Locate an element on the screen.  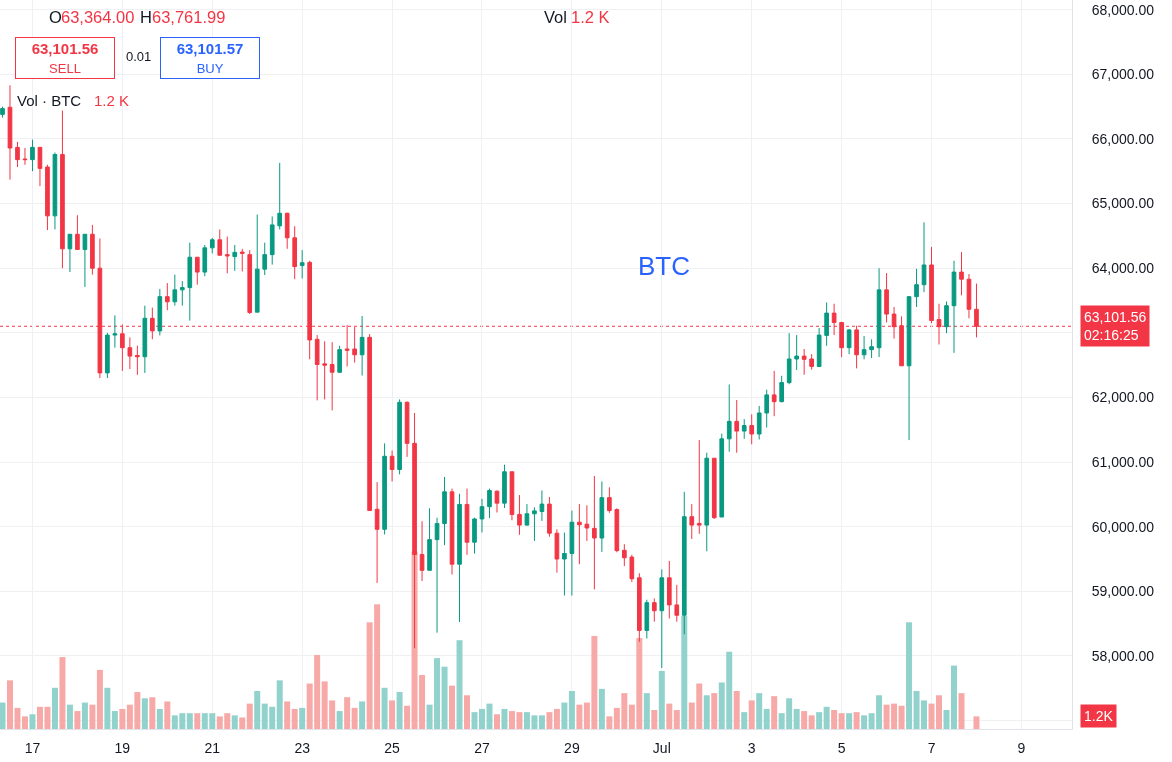
annotation: H is located at coordinates (146, 17).